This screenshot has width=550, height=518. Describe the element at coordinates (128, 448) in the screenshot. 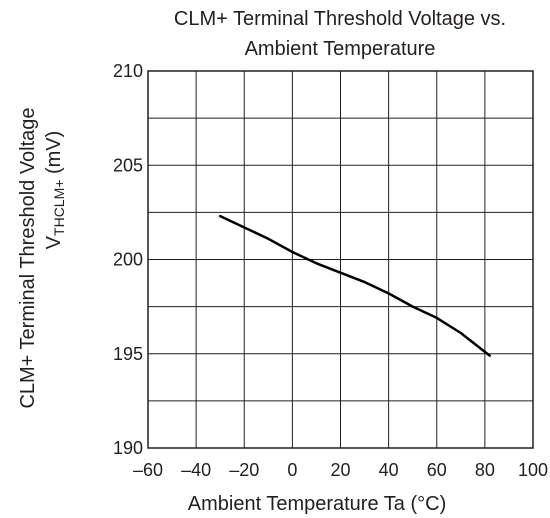

I see `y-tick-label: 190` at that location.